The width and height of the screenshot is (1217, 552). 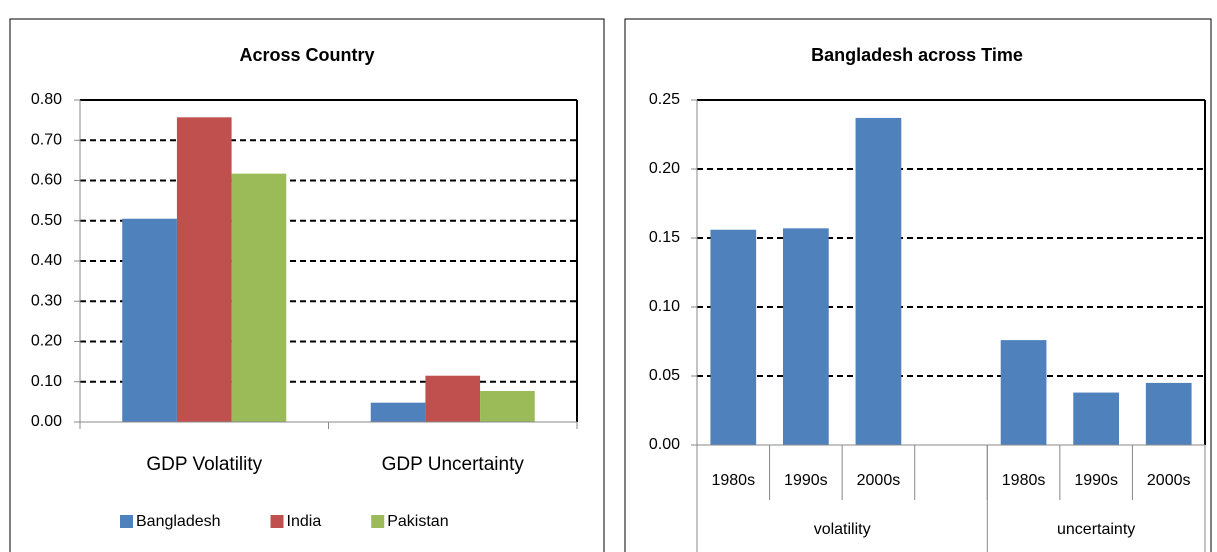 What do you see at coordinates (304, 521) in the screenshot?
I see `legend-label: India` at bounding box center [304, 521].